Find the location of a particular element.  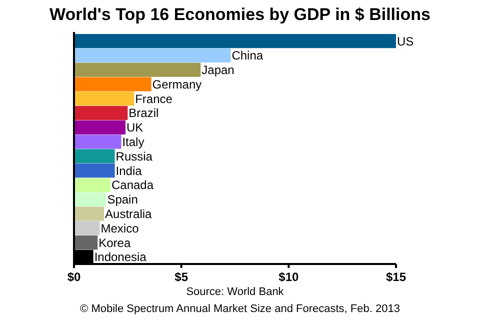

y-tick-label: Indonesia is located at coordinates (120, 257).